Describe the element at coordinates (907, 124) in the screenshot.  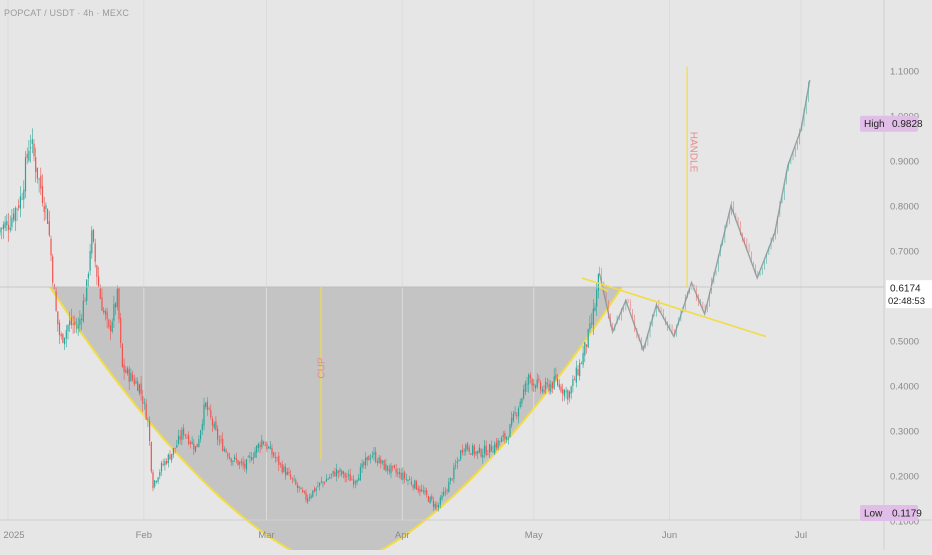
I see `high-value: 0.9828` at that location.